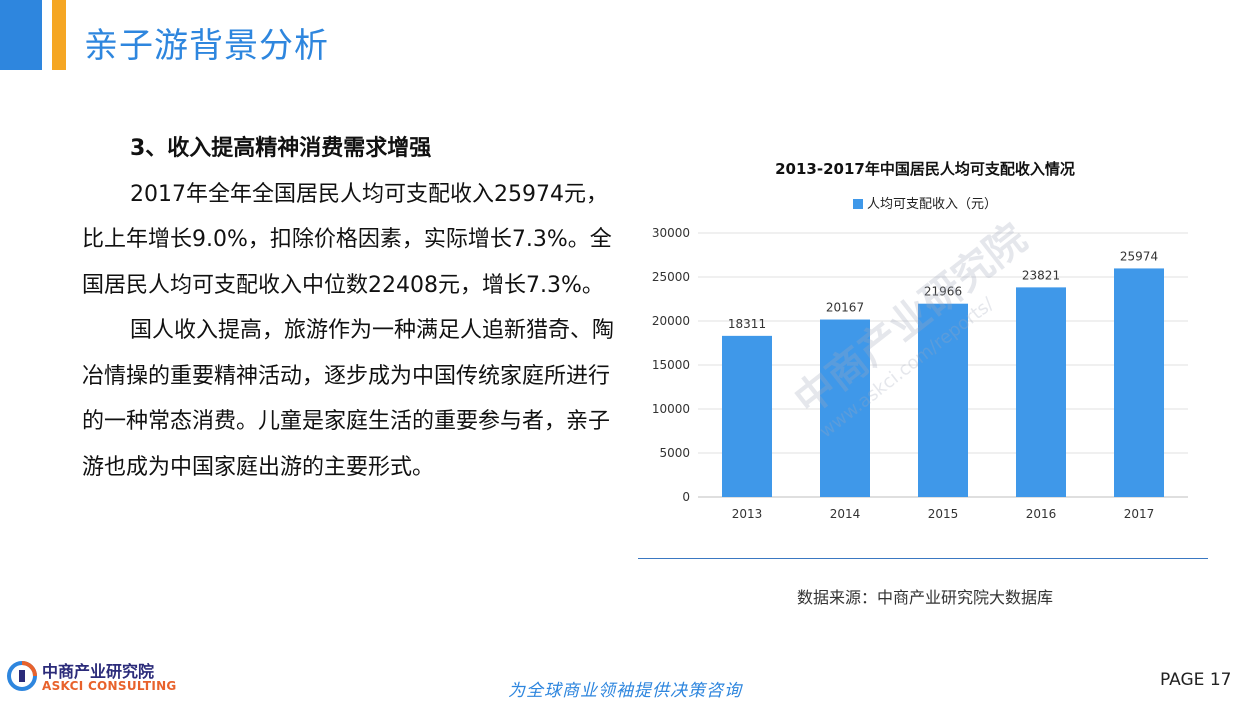  What do you see at coordinates (625, 691) in the screenshot?
I see `footer-slogan: 为全球商业领袖提供决策咨询` at bounding box center [625, 691].